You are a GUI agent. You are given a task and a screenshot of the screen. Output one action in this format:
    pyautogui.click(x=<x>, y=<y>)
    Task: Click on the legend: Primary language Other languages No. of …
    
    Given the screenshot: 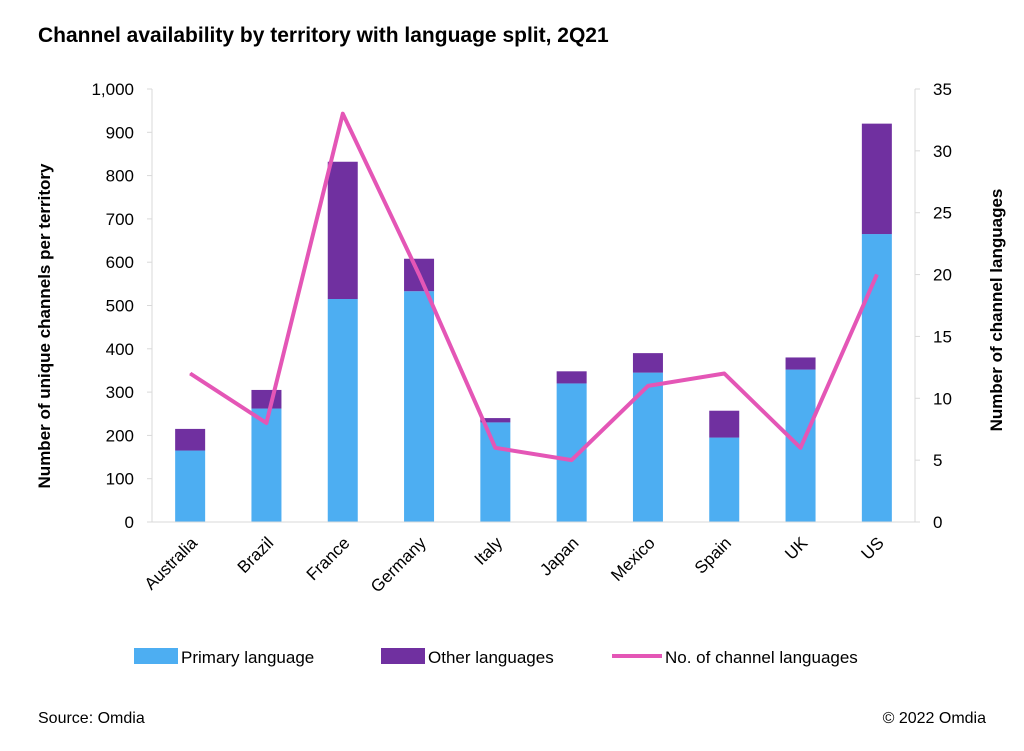 What is the action you would take?
    pyautogui.click(x=496, y=657)
    